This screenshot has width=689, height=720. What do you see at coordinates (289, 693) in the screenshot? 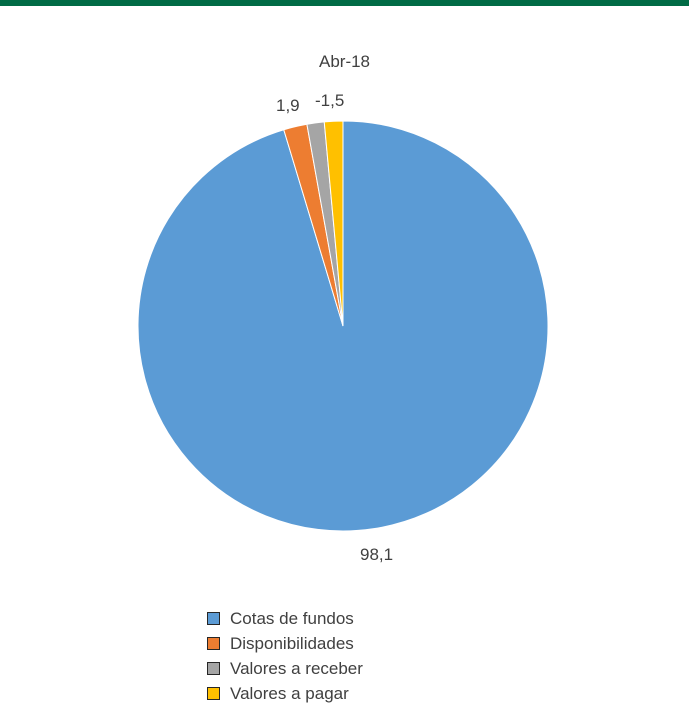
I see `legend-label: Valores a pagar` at bounding box center [289, 693].